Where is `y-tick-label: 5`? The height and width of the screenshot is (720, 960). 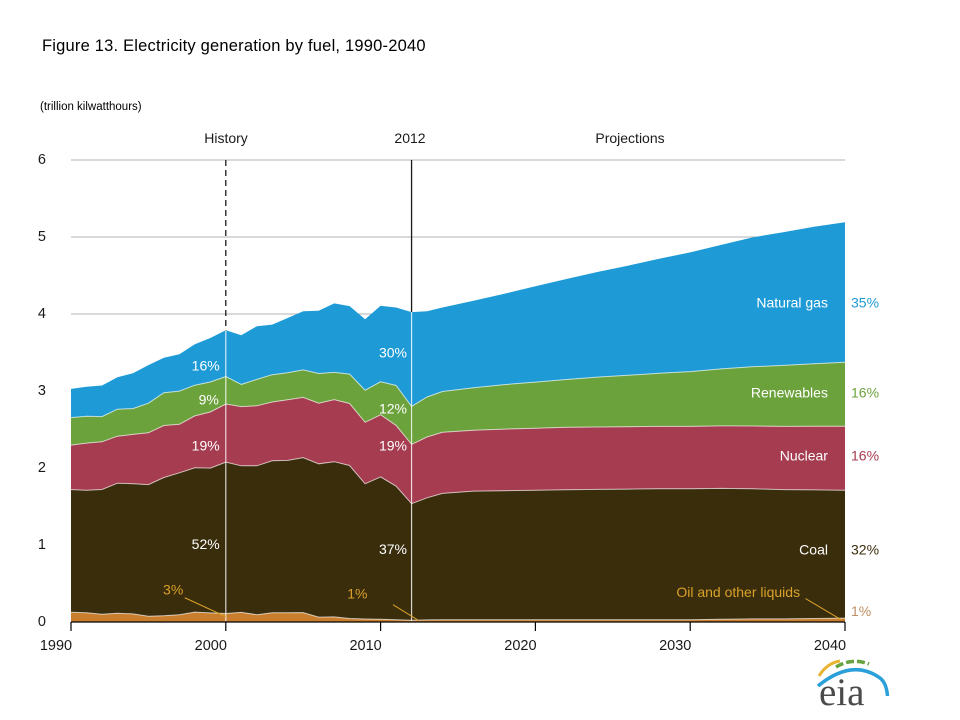
y-tick-label: 5 is located at coordinates (42, 237).